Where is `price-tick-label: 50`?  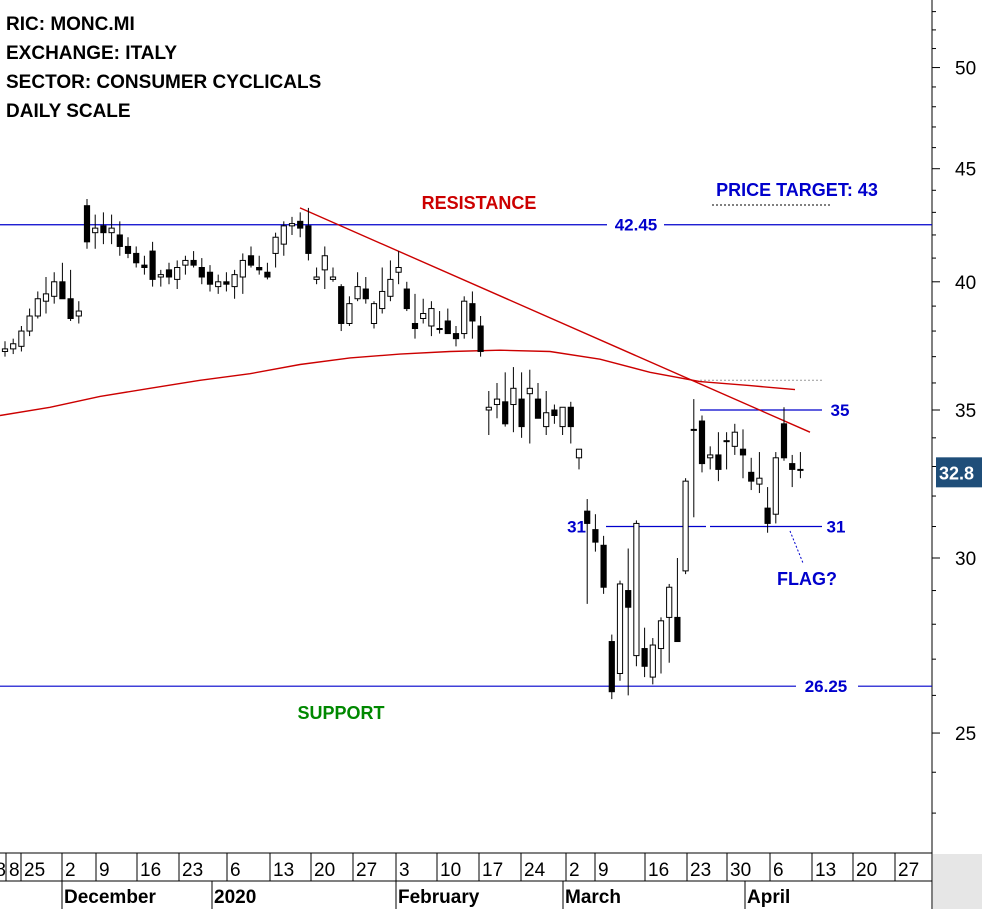 price-tick-label: 50 is located at coordinates (965, 69).